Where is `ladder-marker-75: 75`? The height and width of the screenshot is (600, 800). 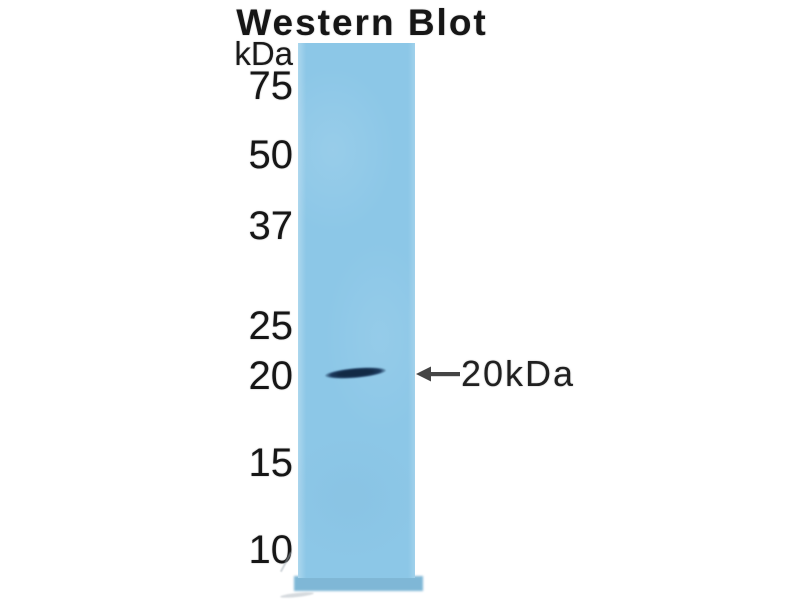 ladder-marker-75: 75 is located at coordinates (271, 86).